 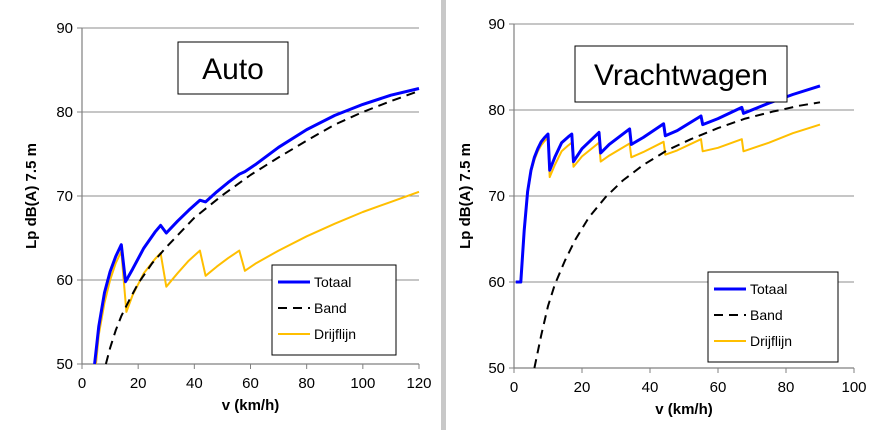 What do you see at coordinates (650, 387) in the screenshot?
I see `vracht-xtick-label-2: 40` at bounding box center [650, 387].